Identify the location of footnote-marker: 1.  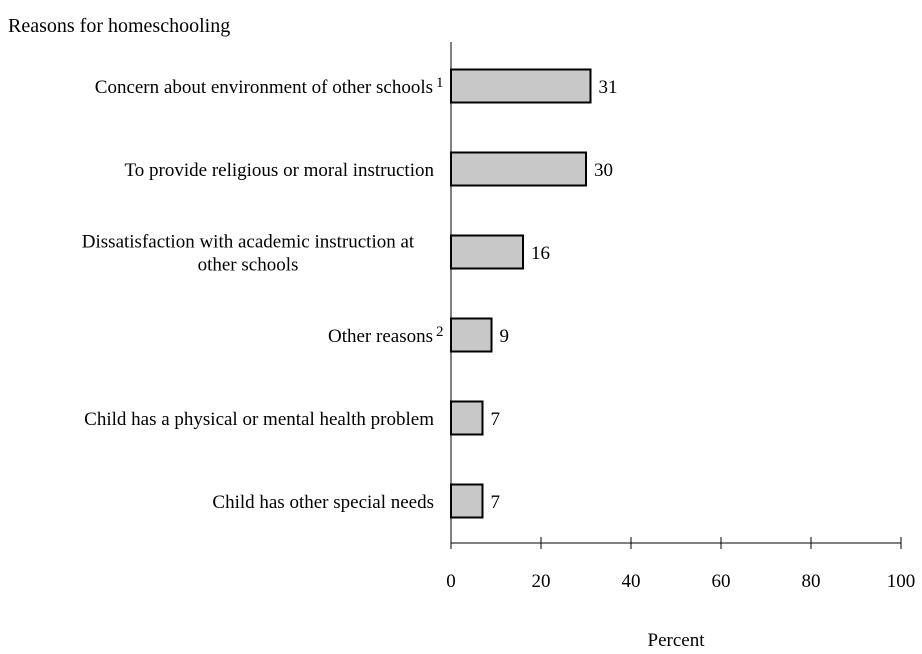
(440, 83).